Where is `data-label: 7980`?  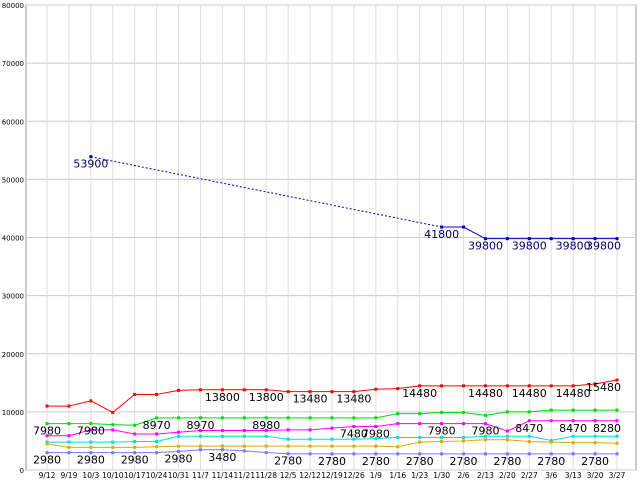 data-label: 7980 is located at coordinates (376, 434).